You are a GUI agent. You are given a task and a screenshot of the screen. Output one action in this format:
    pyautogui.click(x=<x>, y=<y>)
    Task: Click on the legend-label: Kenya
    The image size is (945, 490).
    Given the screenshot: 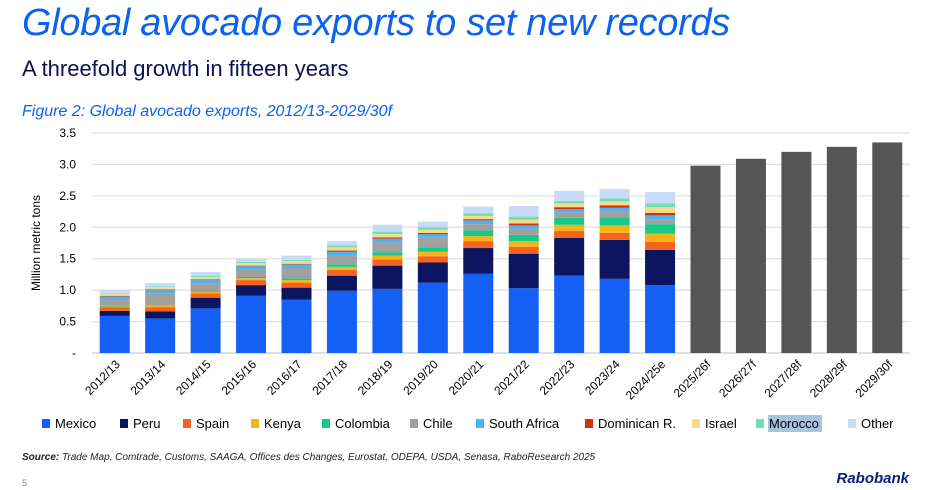 What is the action you would take?
    pyautogui.click(x=283, y=423)
    